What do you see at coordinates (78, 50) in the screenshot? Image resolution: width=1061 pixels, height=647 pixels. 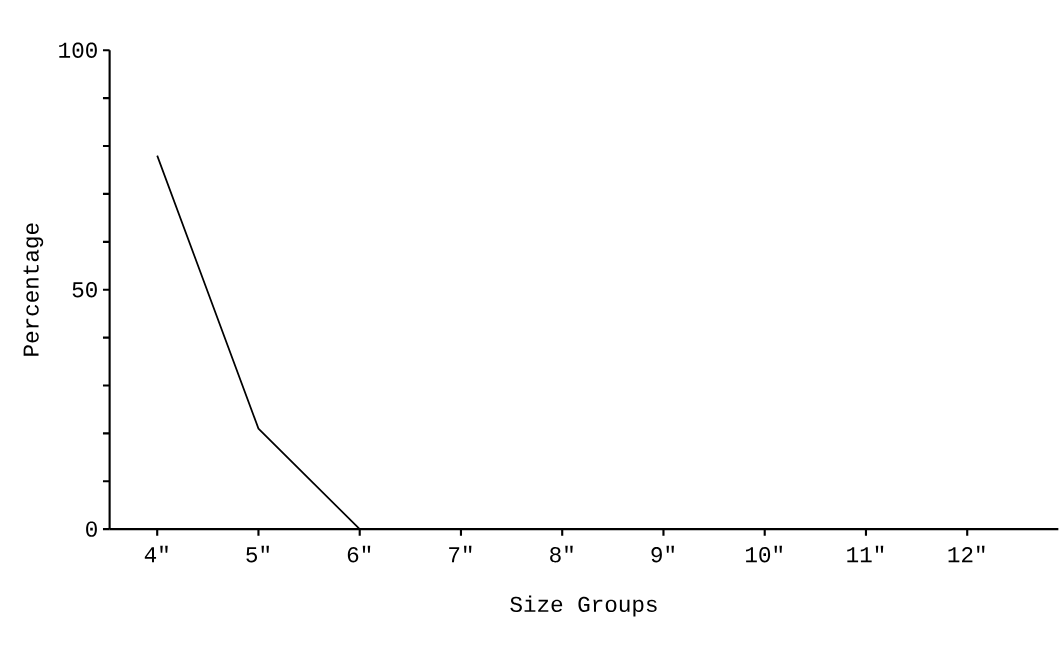 I see `y-tick-label: 100` at bounding box center [78, 50].